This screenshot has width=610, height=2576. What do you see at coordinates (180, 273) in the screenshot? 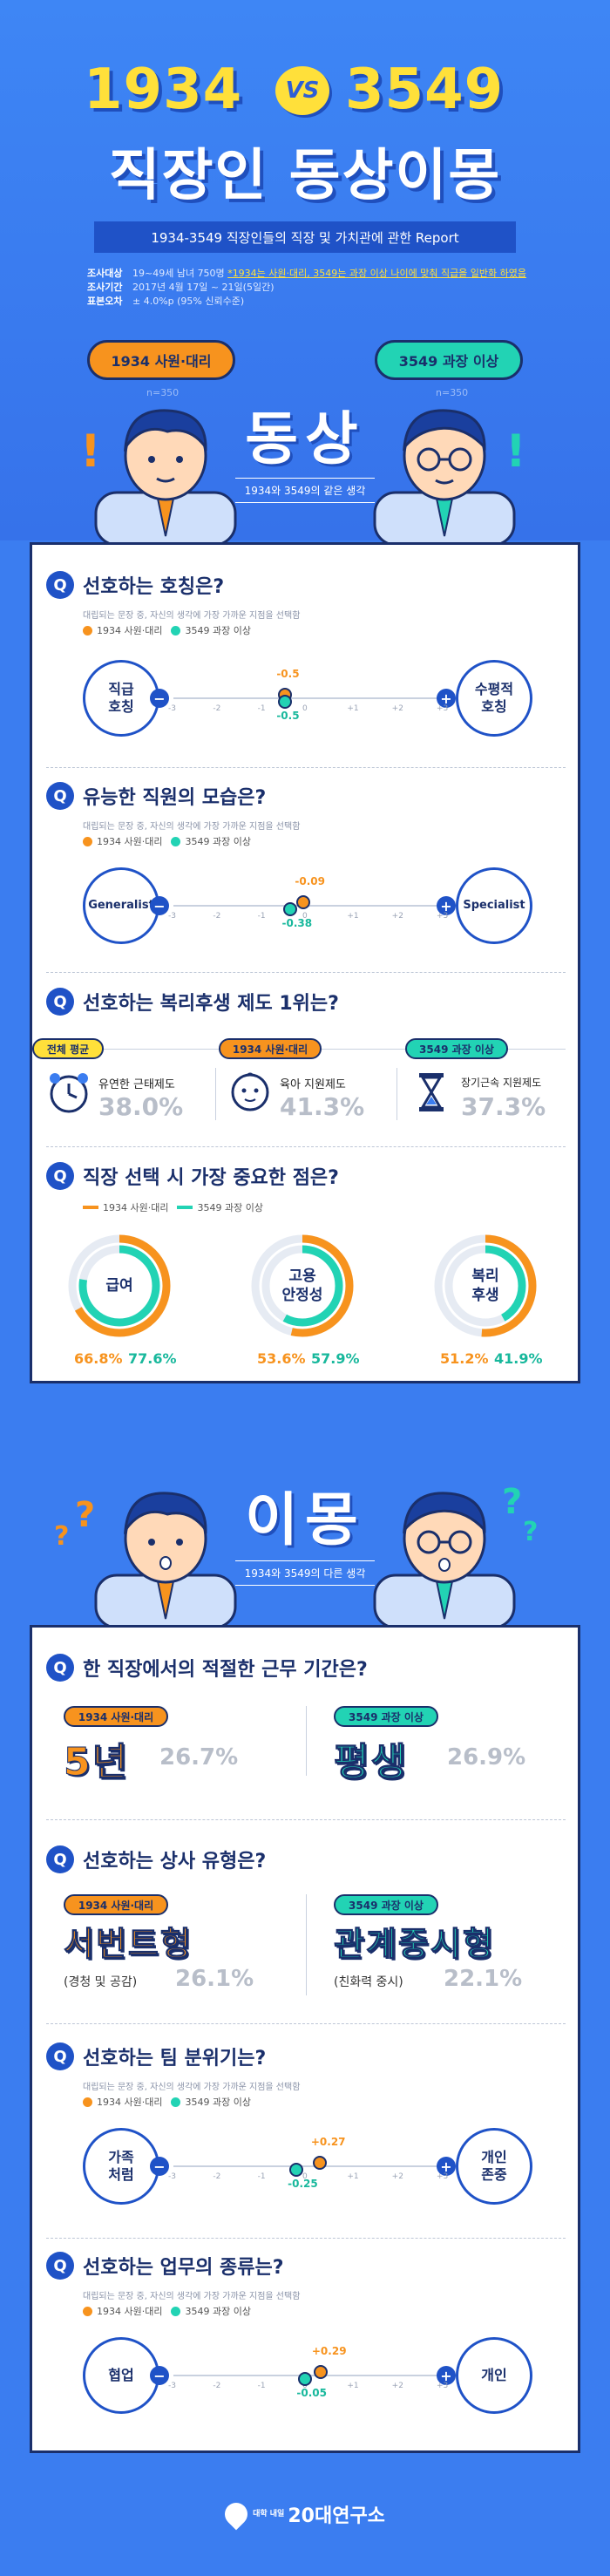
I see `meta-value: 19~49세 남녀 750명` at bounding box center [180, 273].